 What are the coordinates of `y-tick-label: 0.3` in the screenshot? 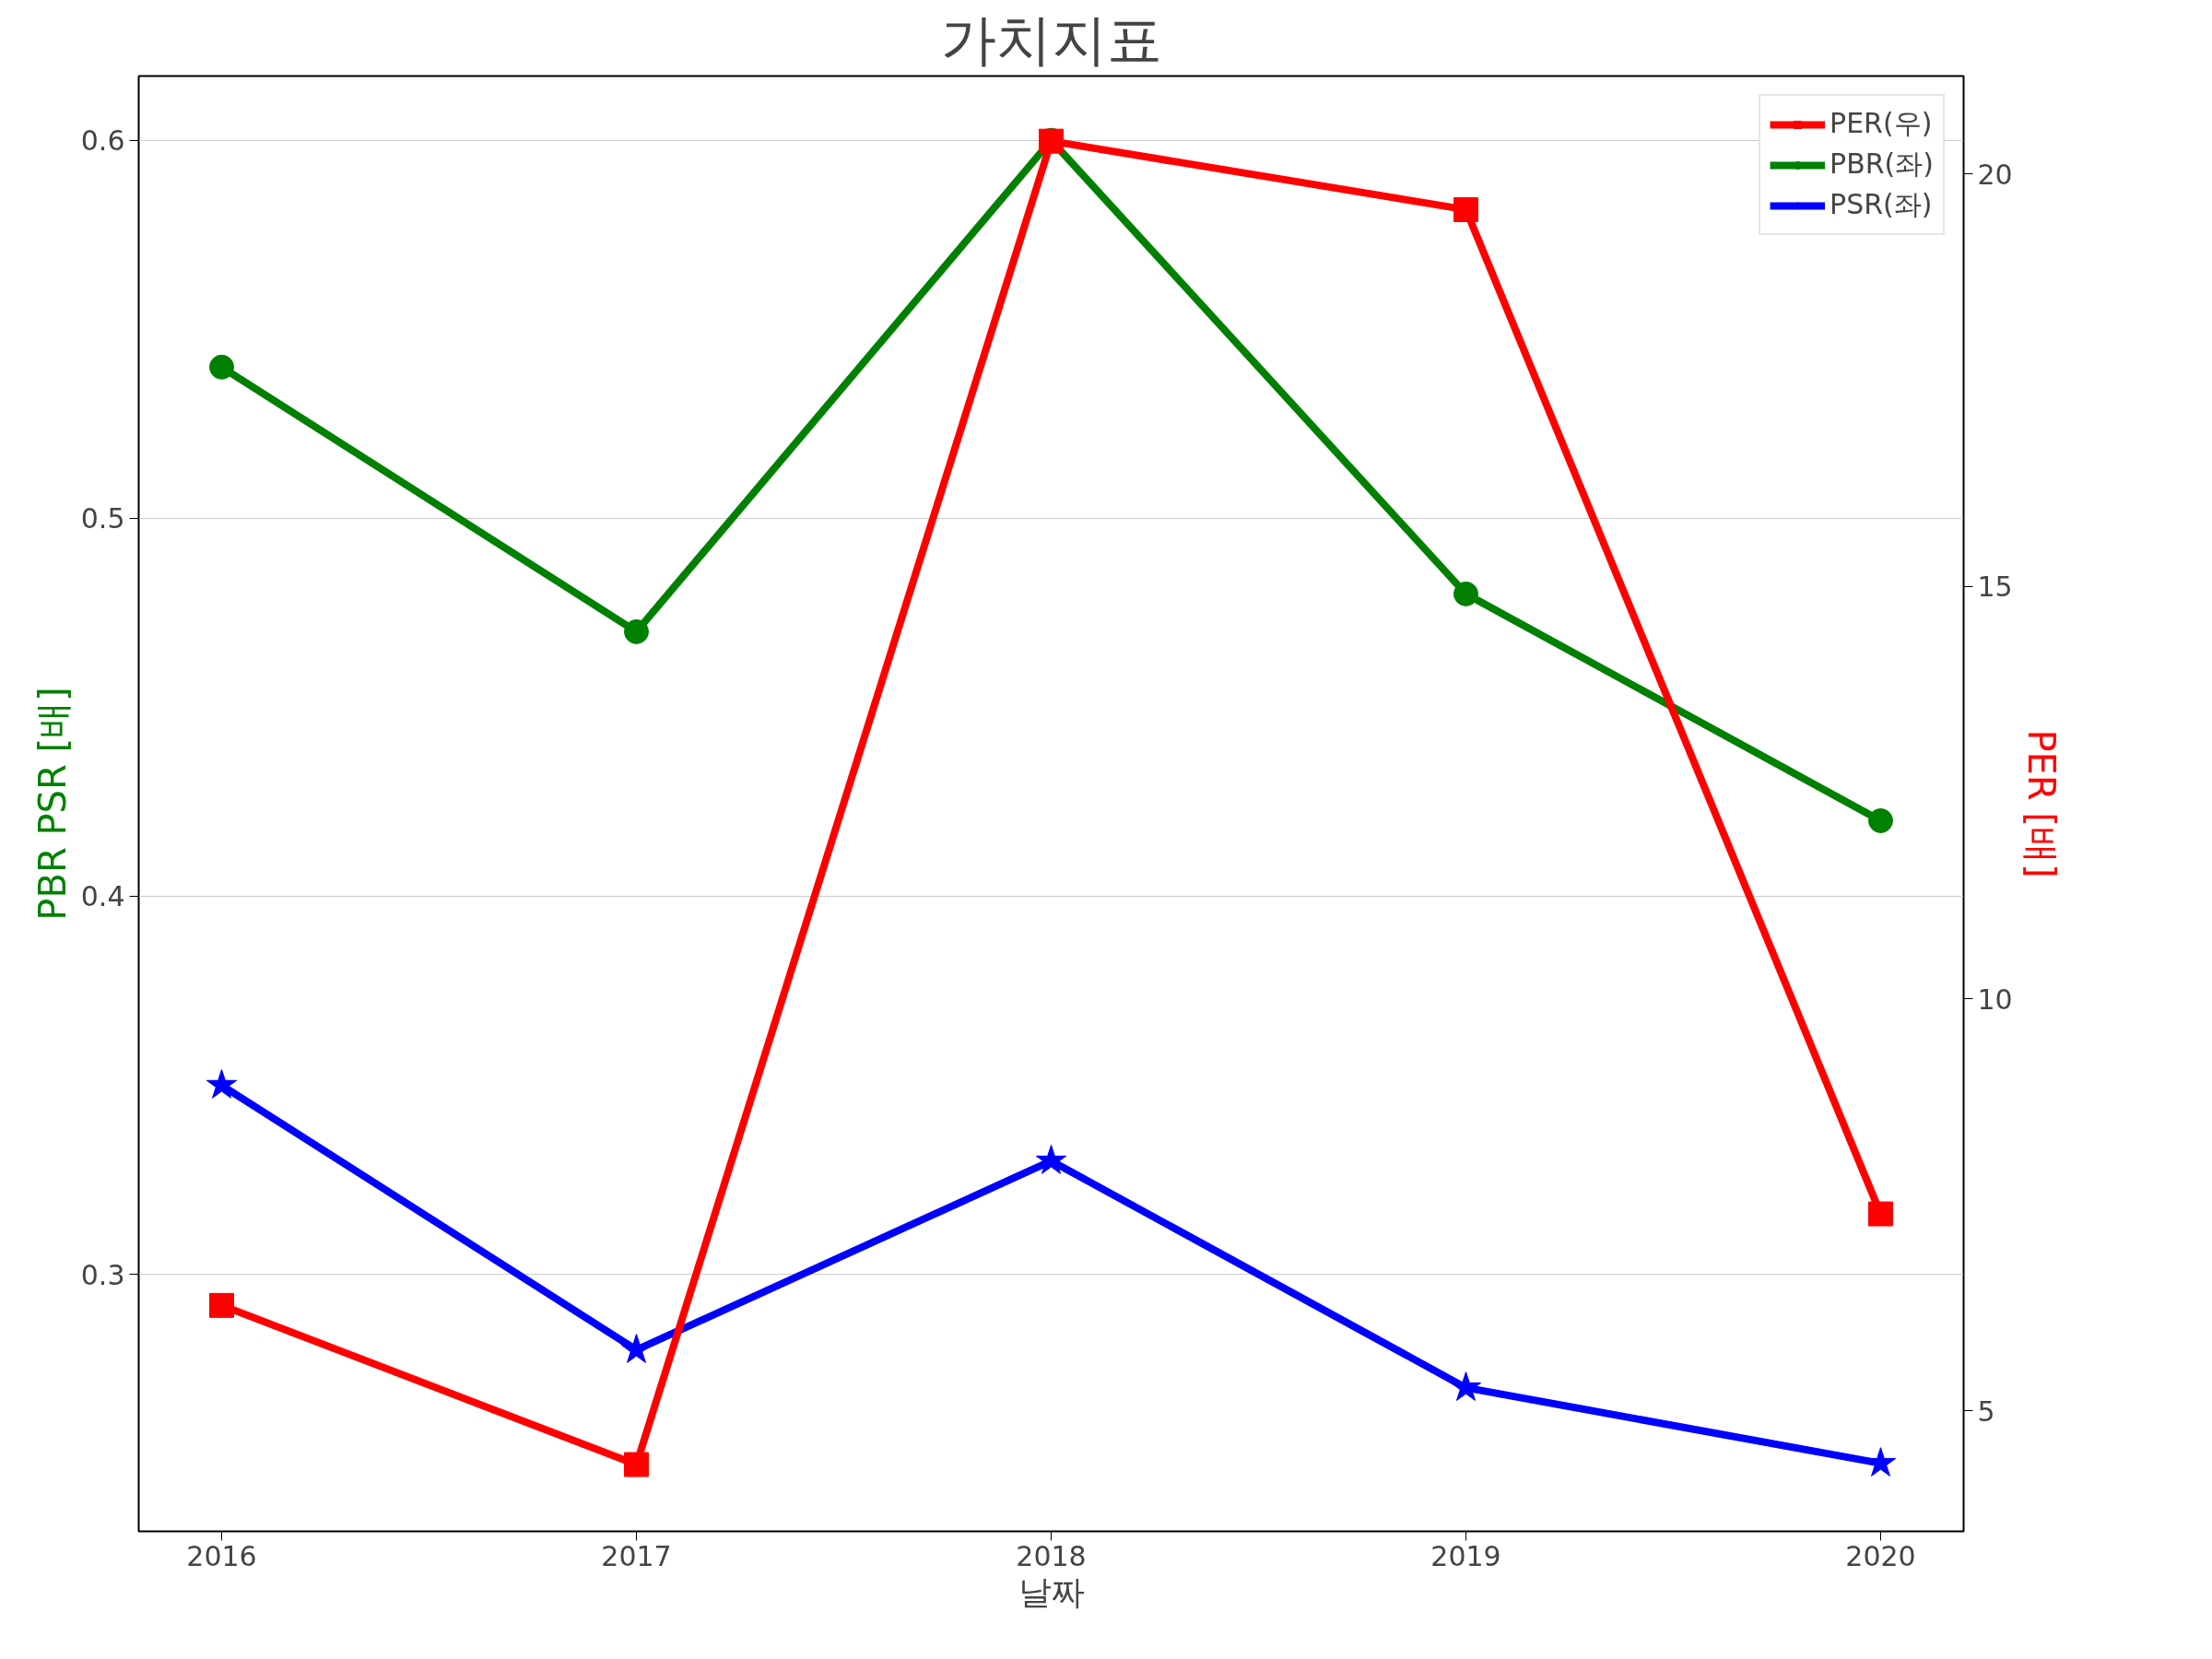 It's located at (102, 1274).